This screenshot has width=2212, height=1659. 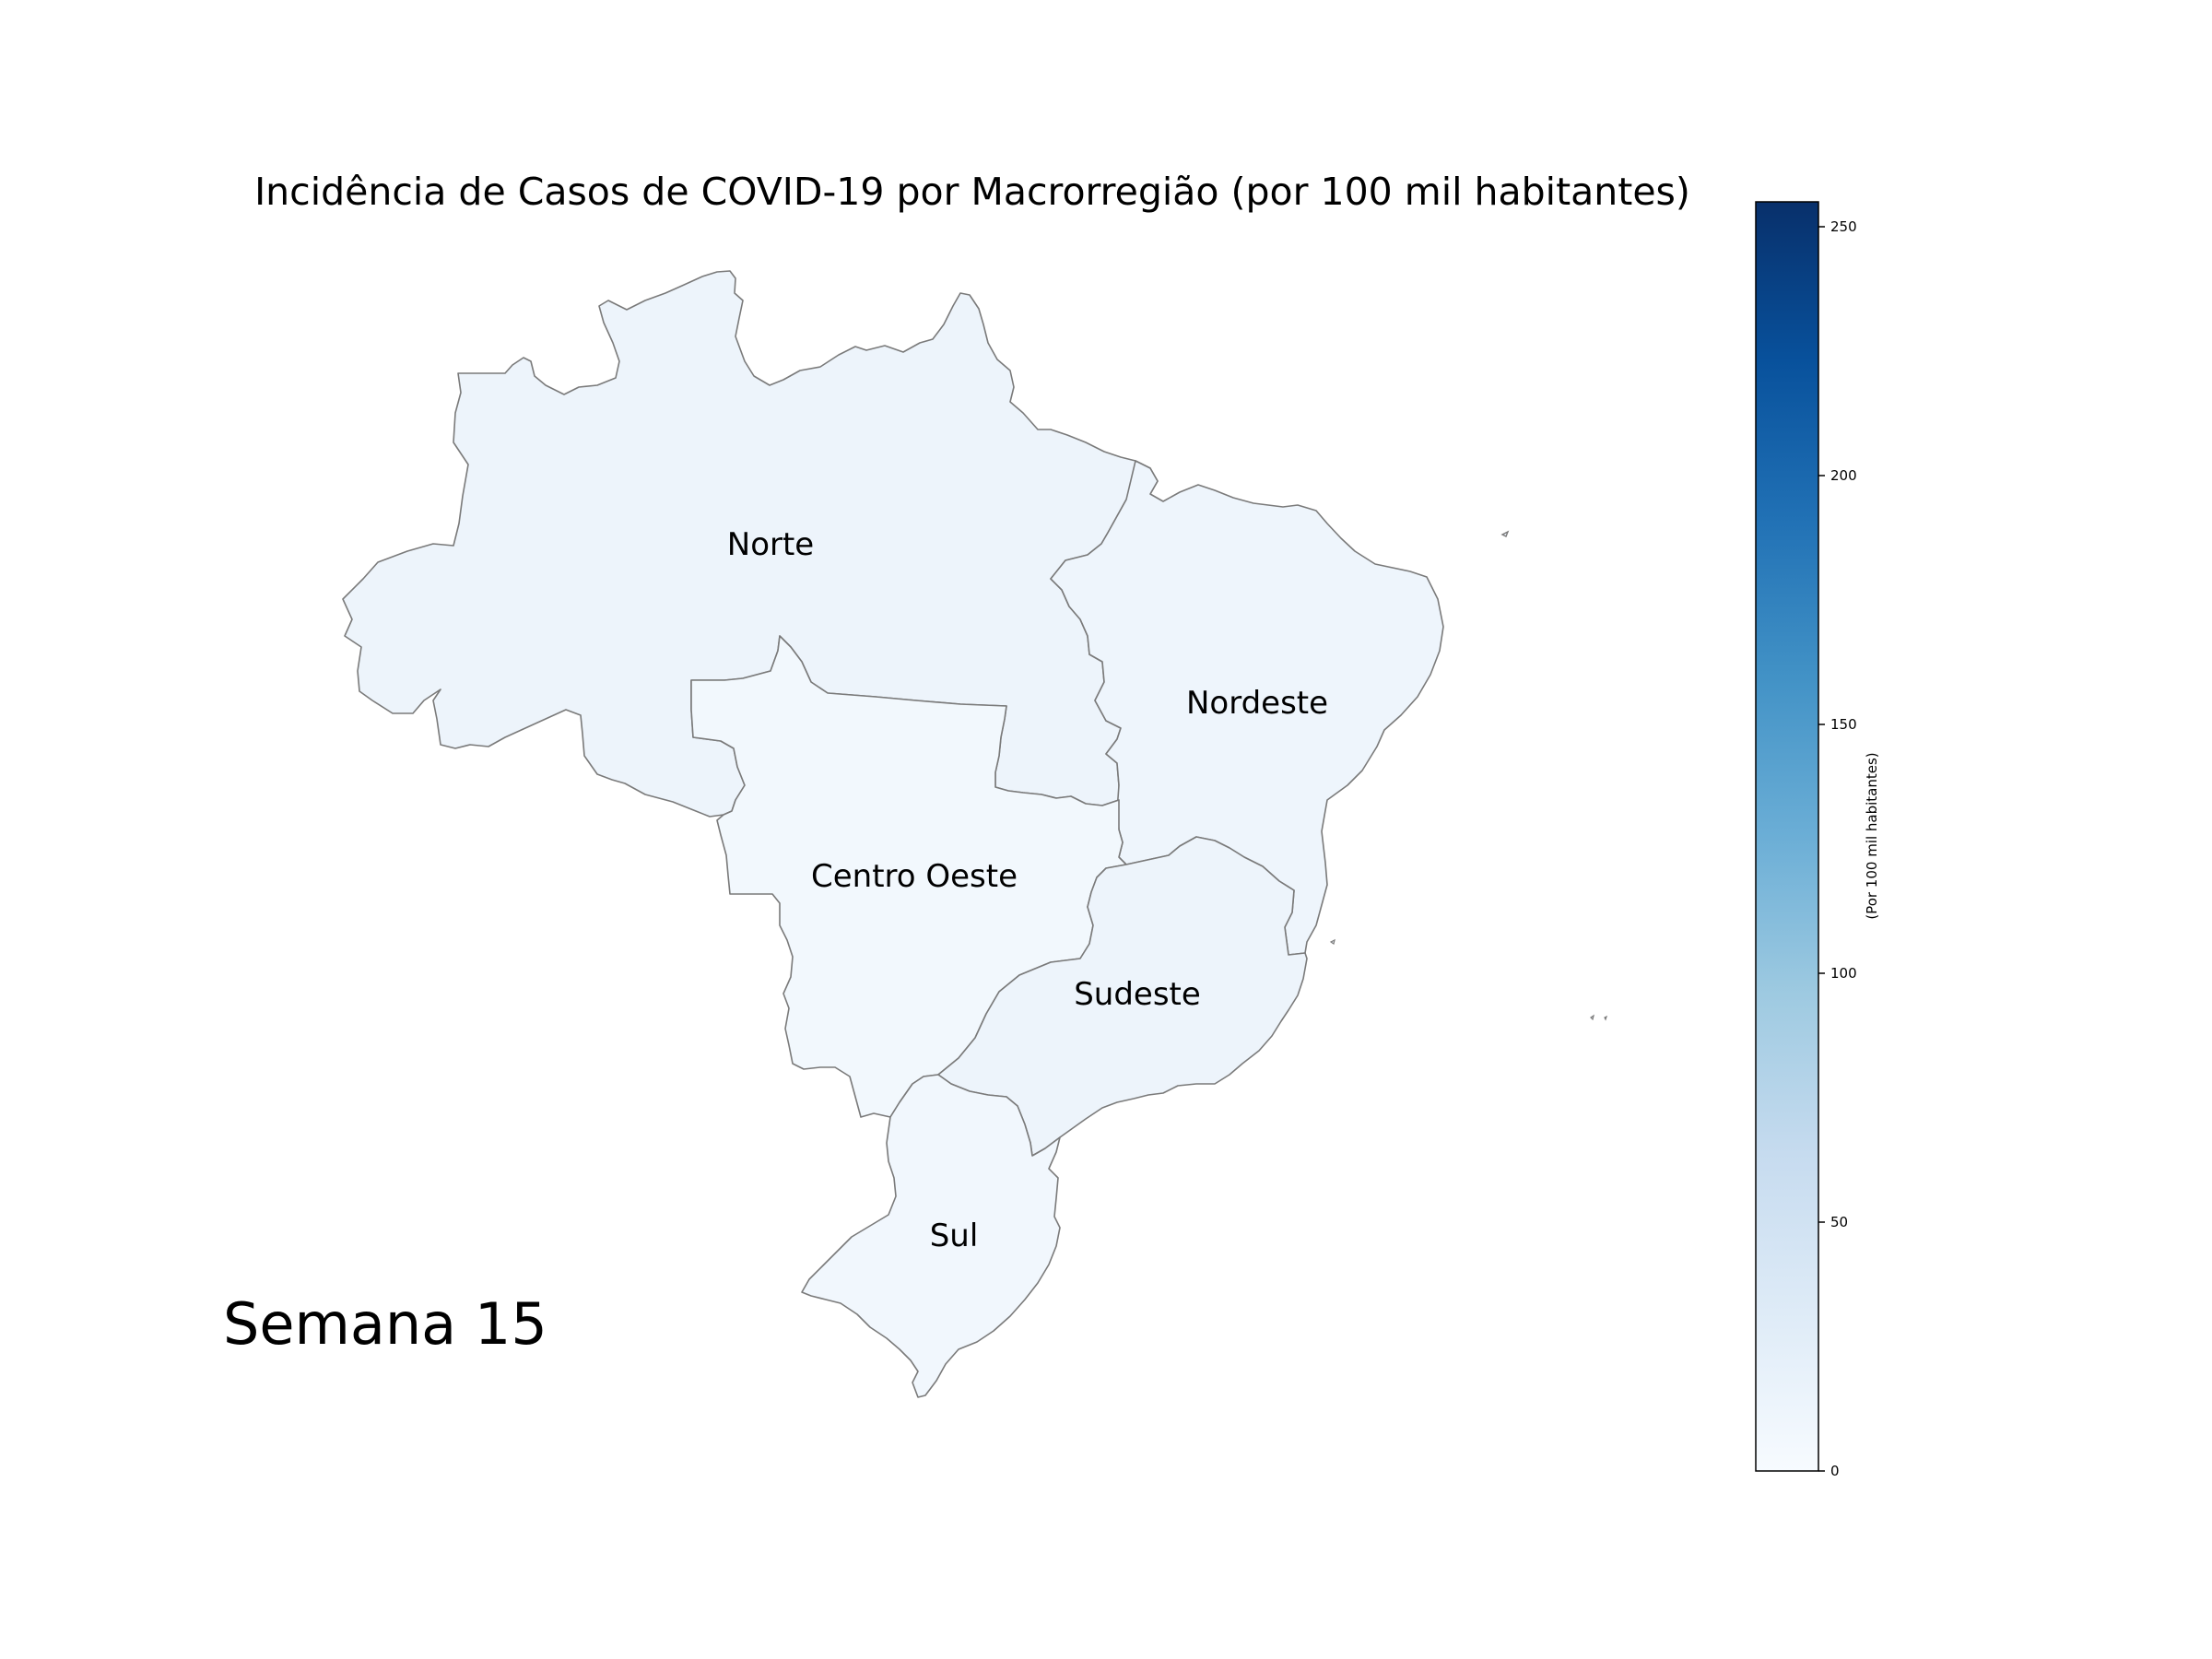 What do you see at coordinates (954, 1236) in the screenshot?
I see `region-label-sul: Sul` at bounding box center [954, 1236].